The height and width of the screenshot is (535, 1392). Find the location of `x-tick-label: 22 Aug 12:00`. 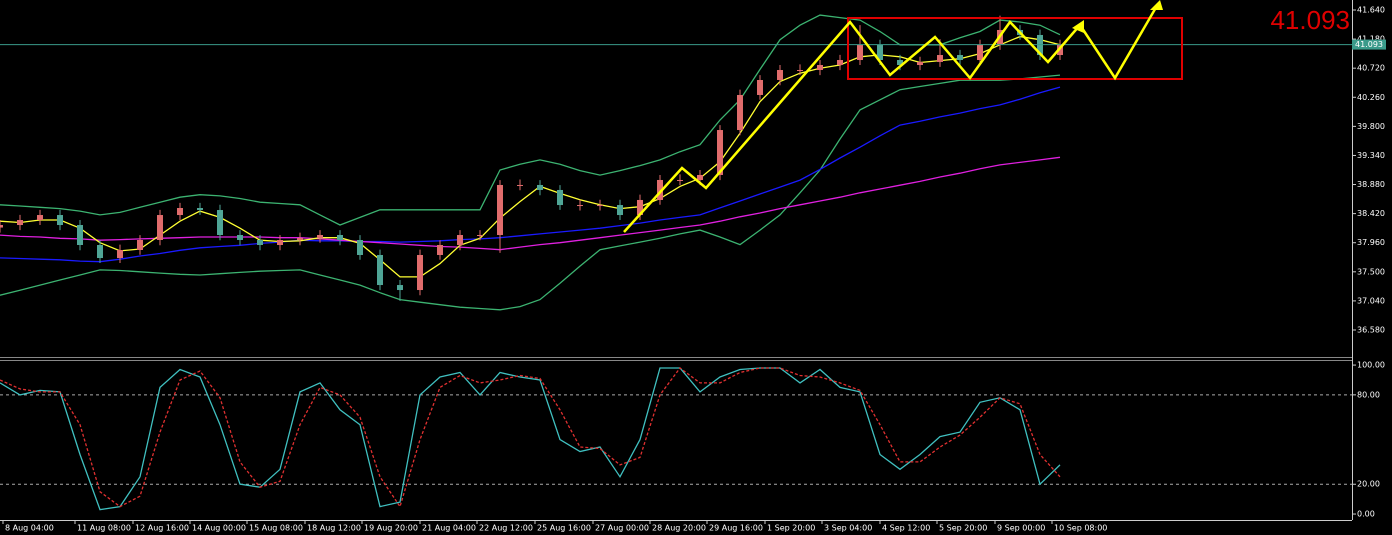

x-tick-label: 22 Aug 12:00 is located at coordinates (506, 528).